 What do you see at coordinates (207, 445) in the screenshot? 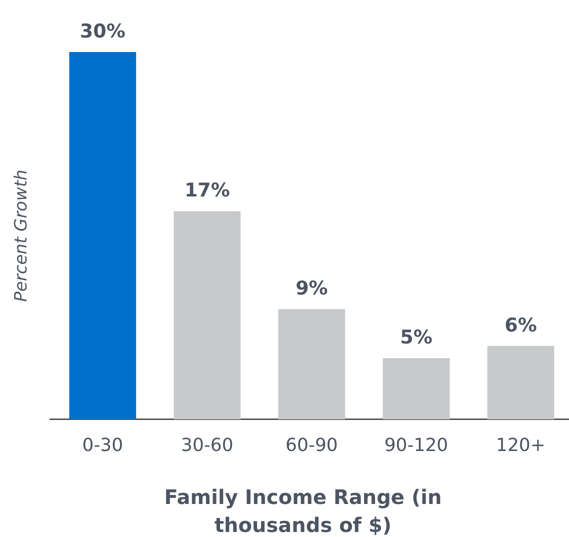
I see `x-tick-label: 30-60` at bounding box center [207, 445].